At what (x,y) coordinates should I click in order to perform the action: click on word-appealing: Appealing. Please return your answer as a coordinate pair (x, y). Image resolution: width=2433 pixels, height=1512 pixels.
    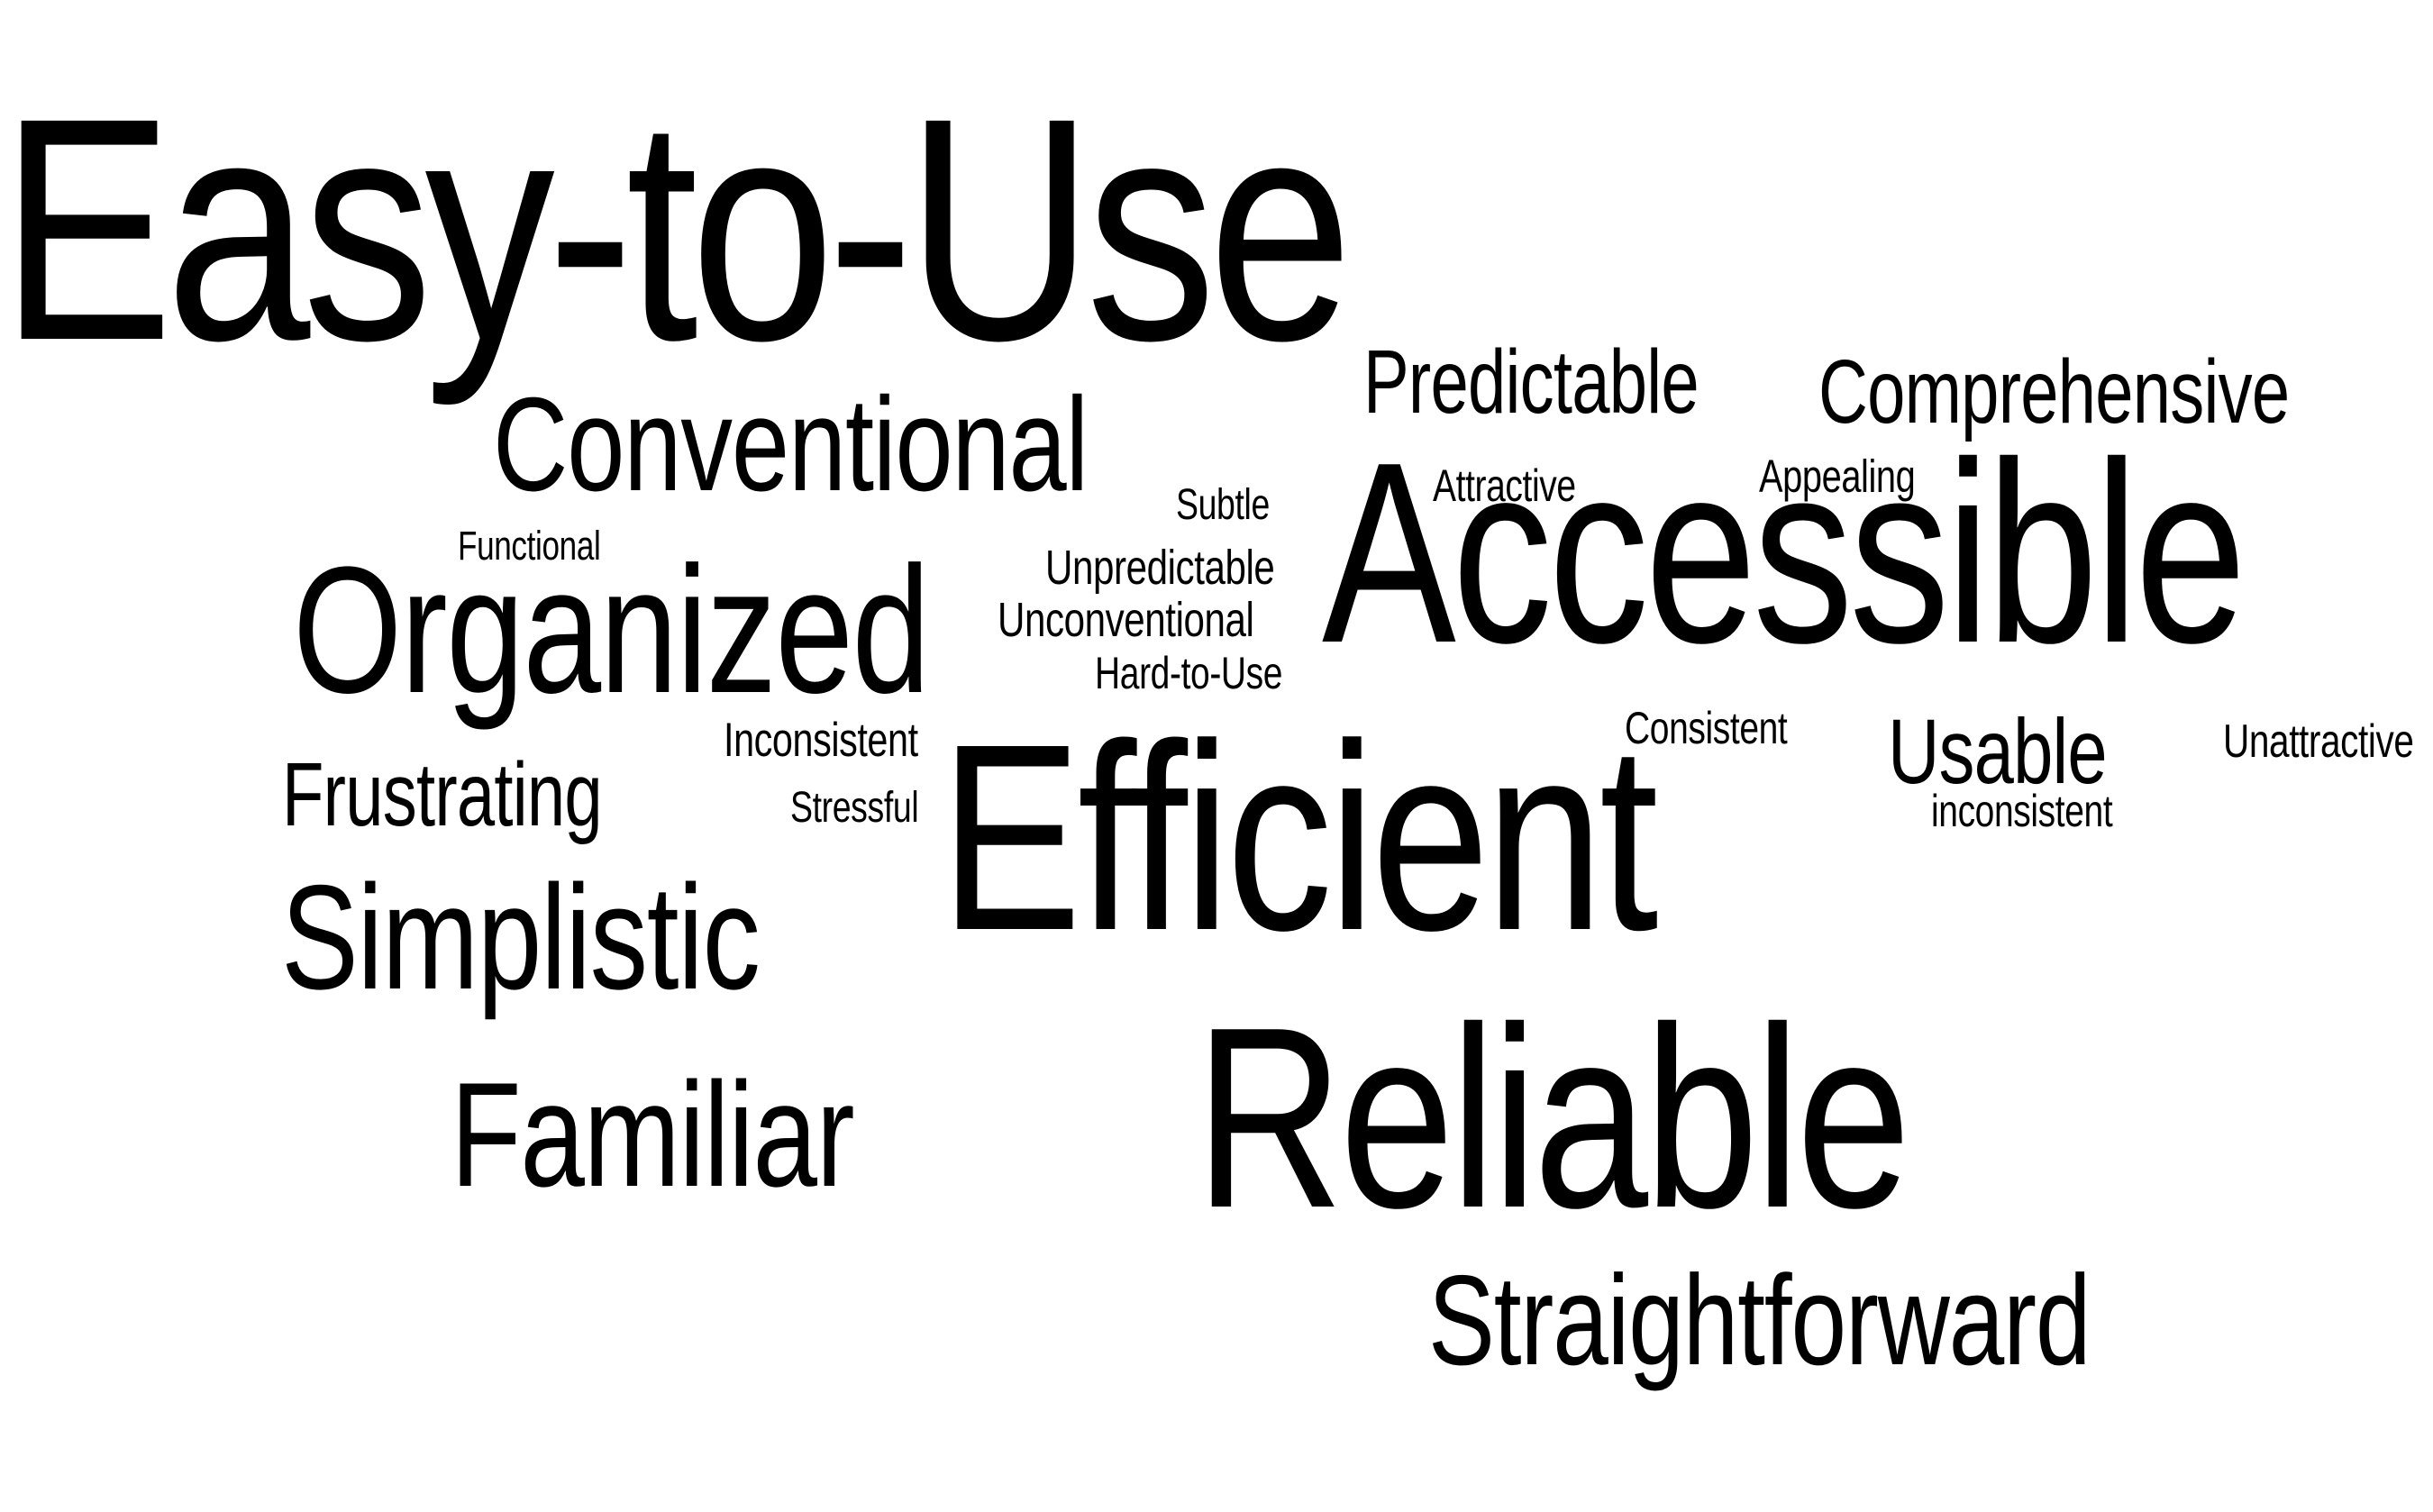
    Looking at the image, I should click on (1837, 476).